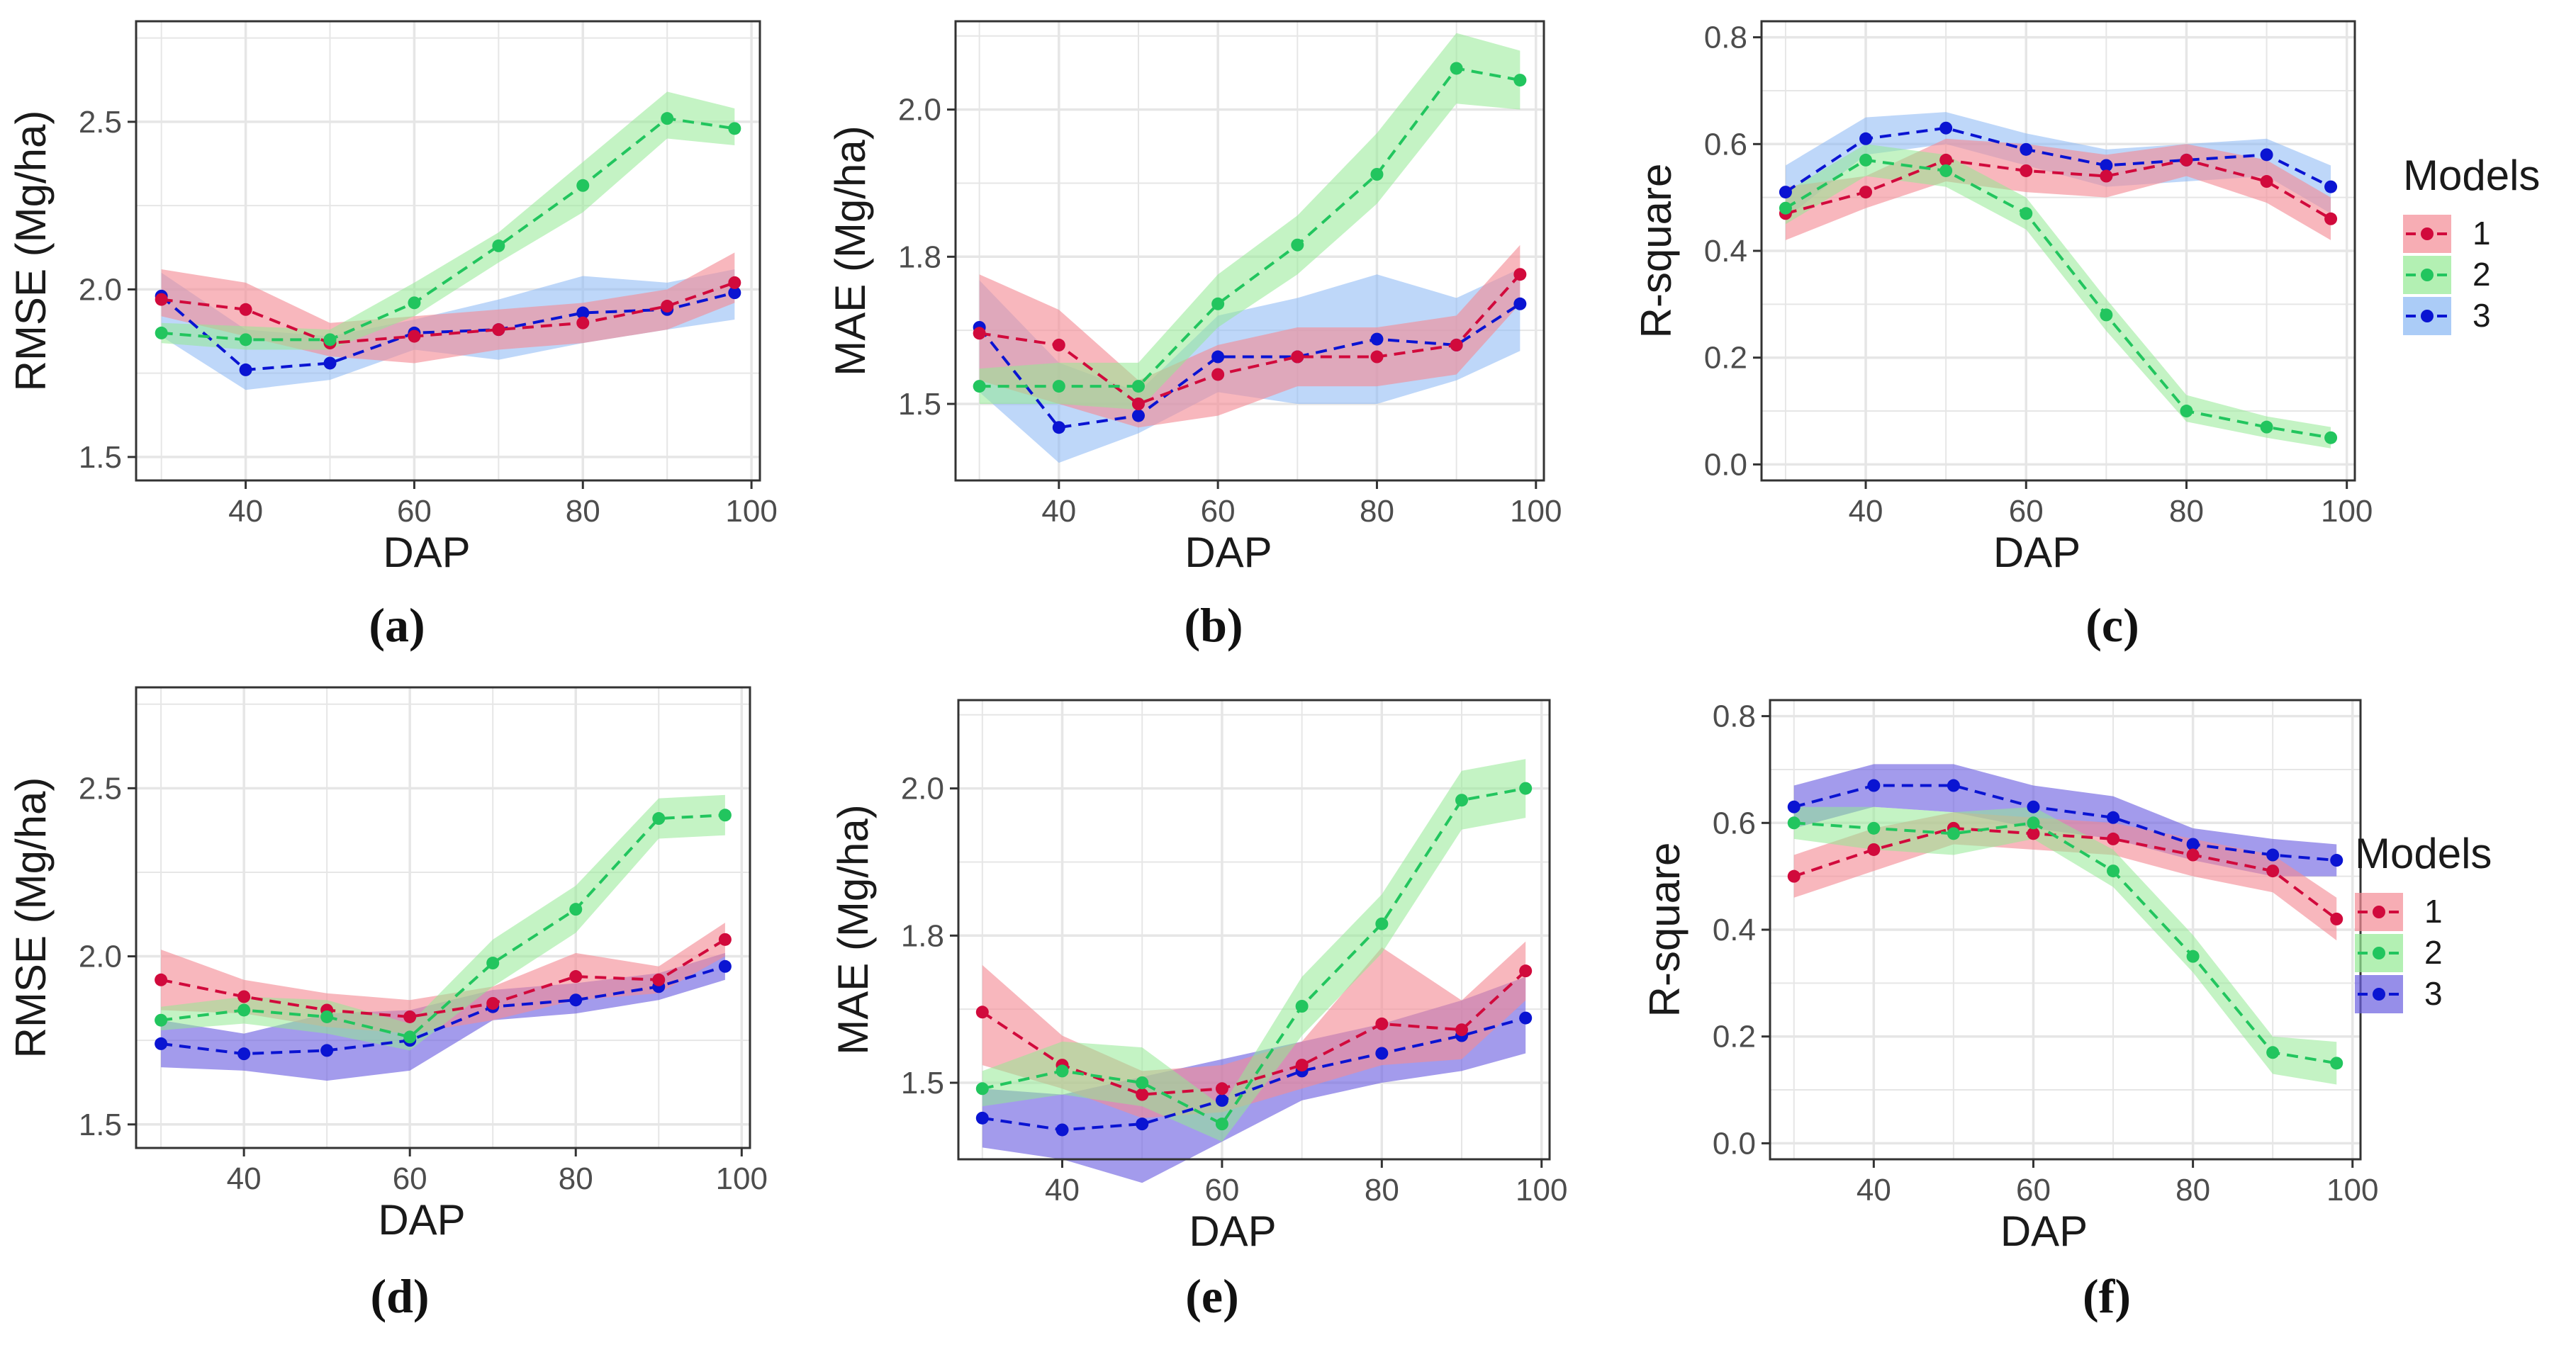 This screenshot has width=2576, height=1357. What do you see at coordinates (2112, 625) in the screenshot?
I see `panel-label: (c)` at bounding box center [2112, 625].